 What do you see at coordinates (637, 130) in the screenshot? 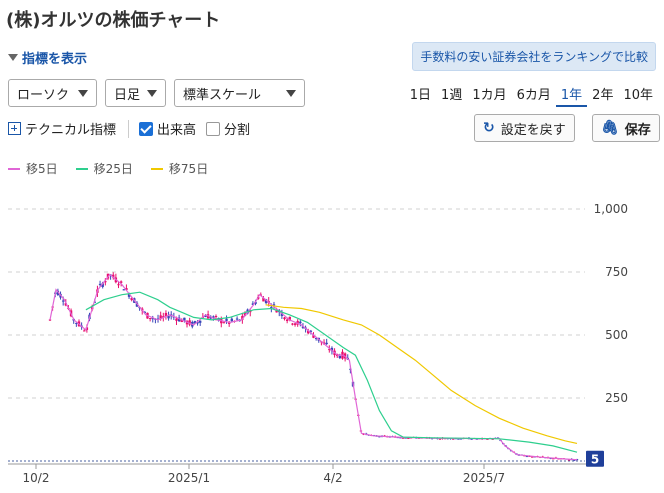
I see `save-label: 保存` at bounding box center [637, 130].